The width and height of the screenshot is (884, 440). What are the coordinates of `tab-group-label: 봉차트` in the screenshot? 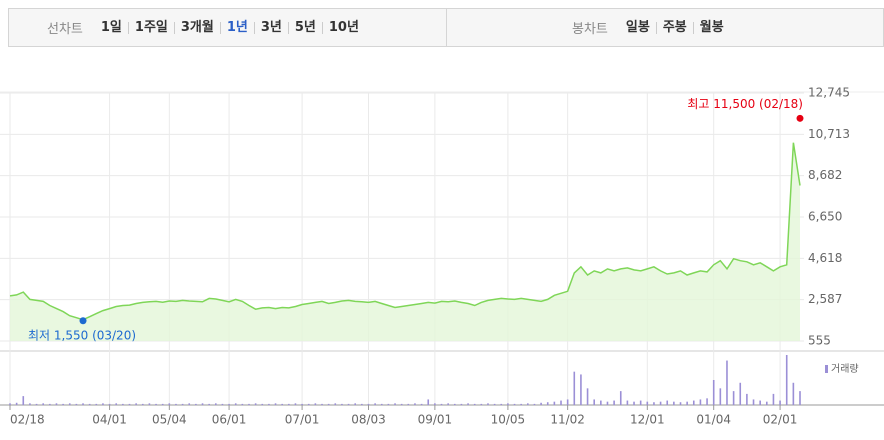 It's located at (590, 29).